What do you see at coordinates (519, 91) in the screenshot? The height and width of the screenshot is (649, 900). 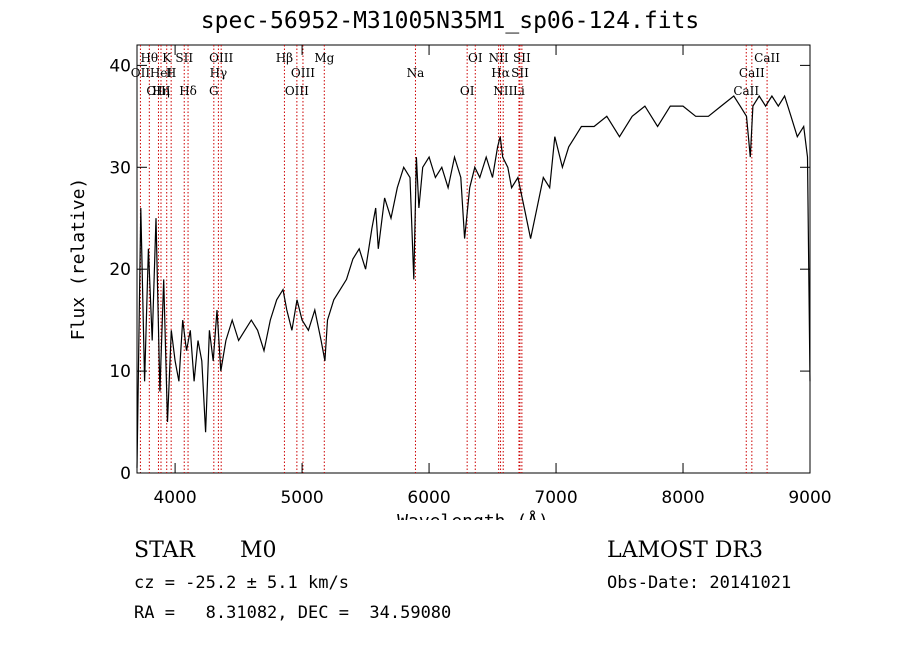 I see `spectral-line-label: Li` at bounding box center [519, 91].